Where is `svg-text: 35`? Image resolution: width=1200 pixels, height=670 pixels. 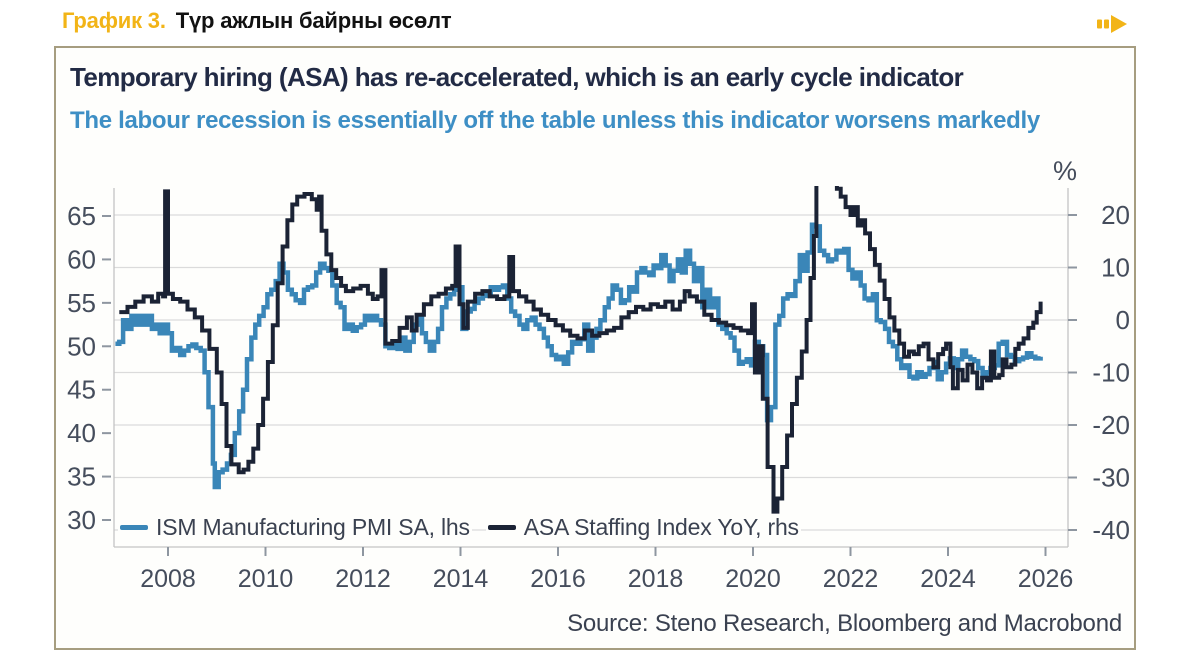
svg-text: 35 is located at coordinates (81, 477).